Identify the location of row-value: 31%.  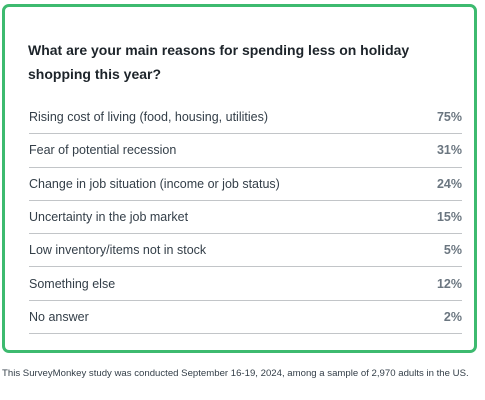
(449, 150).